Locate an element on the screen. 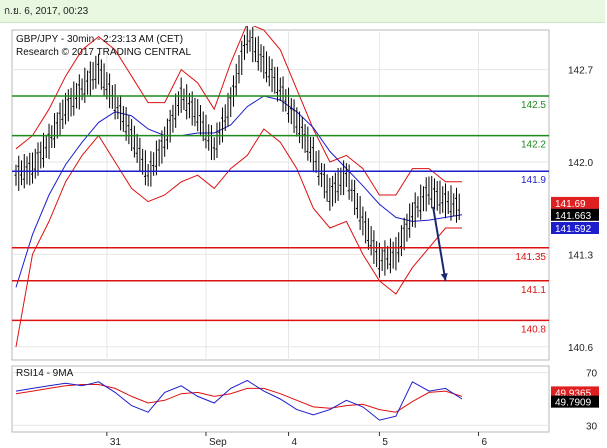 The width and height of the screenshot is (607, 448). price-tick-label: 140.6 is located at coordinates (580, 348).